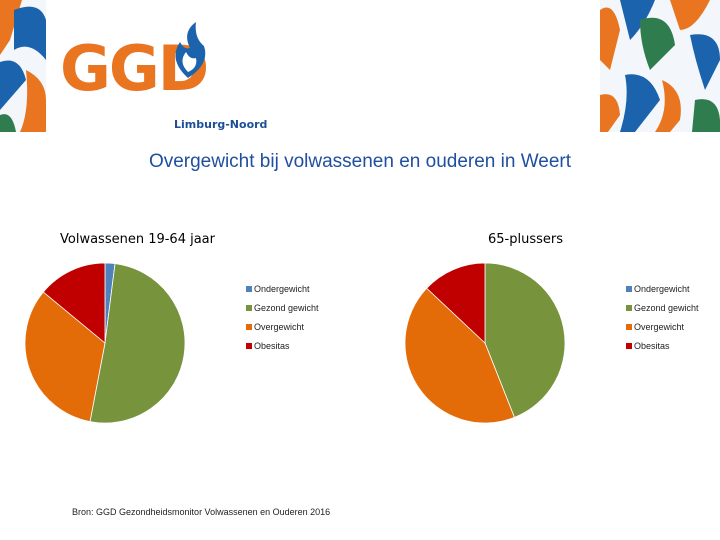 The image size is (720, 540). What do you see at coordinates (525, 239) in the screenshot?
I see `chart-title-seniors: 65-plussers` at bounding box center [525, 239].